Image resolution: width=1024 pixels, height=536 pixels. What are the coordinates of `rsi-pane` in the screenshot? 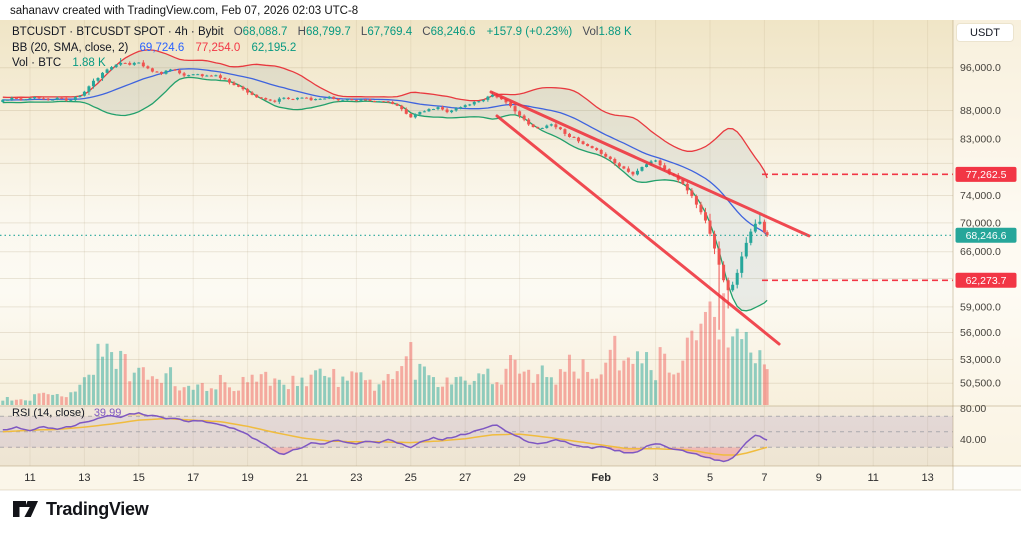 It's located at (476, 436).